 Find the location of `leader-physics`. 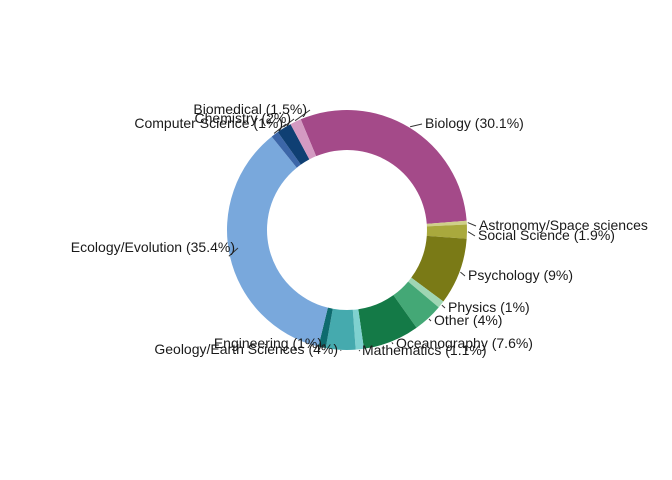

leader-physics is located at coordinates (443, 306).